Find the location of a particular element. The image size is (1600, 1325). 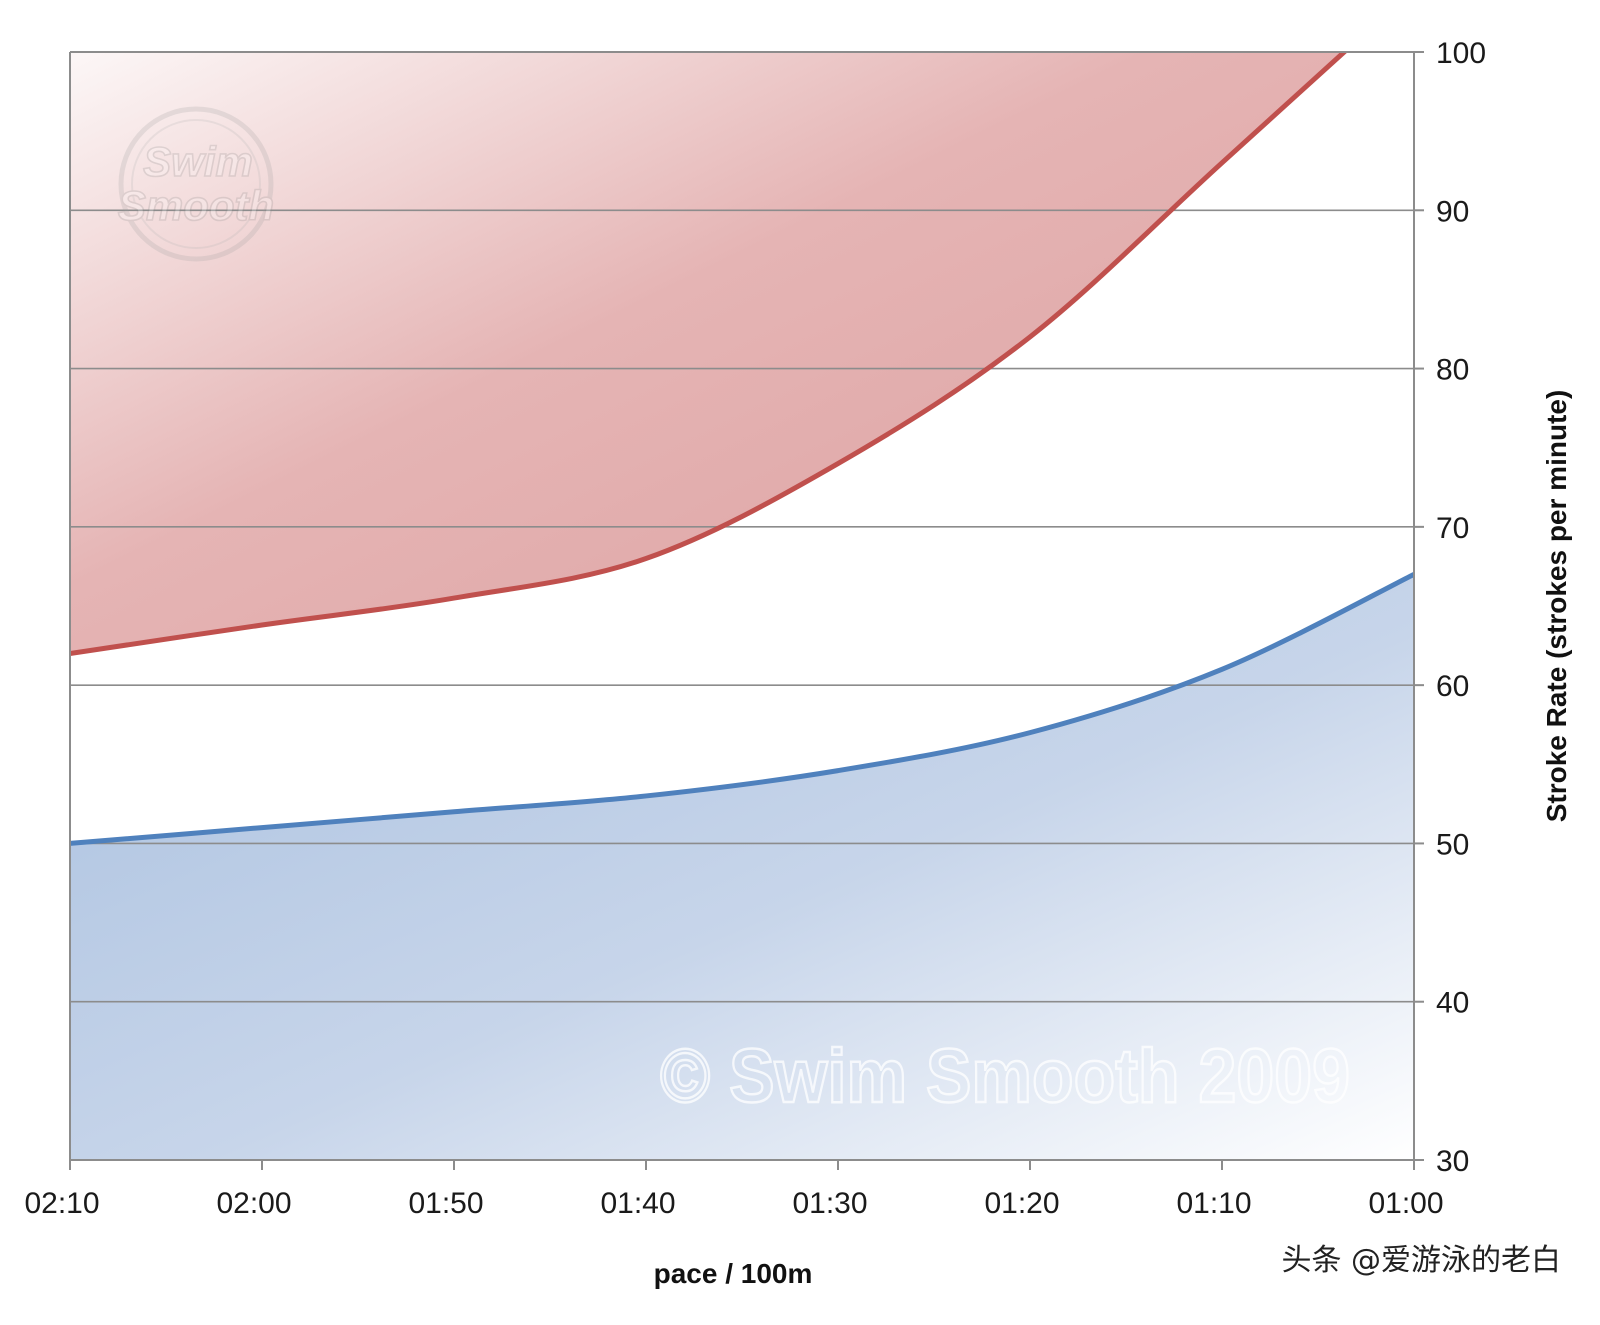

x-tick-label: 01:30 is located at coordinates (829, 1203).